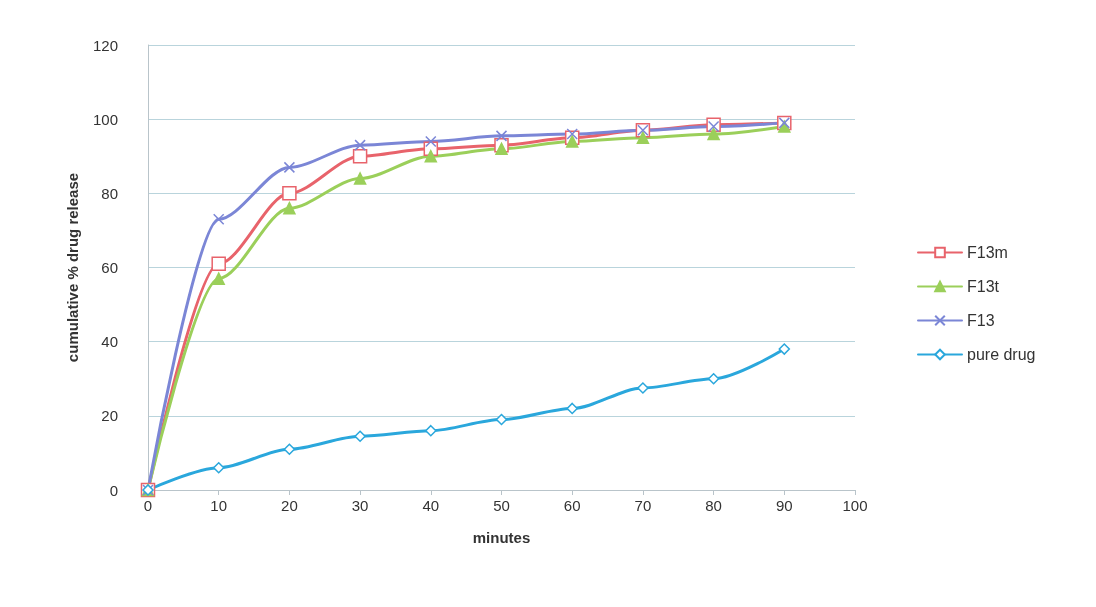 The width and height of the screenshot is (1096, 607). I want to click on x-tick-label: 30, so click(360, 505).